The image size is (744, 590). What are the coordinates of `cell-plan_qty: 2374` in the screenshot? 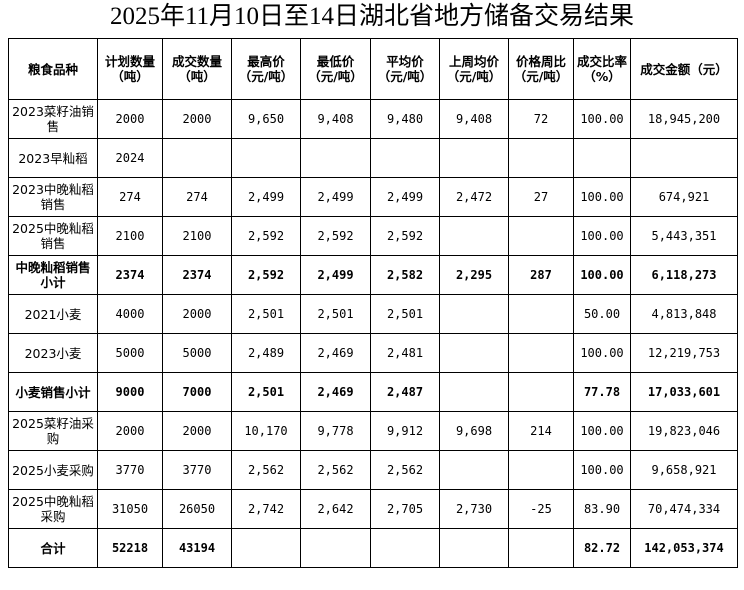 It's located at (130, 275).